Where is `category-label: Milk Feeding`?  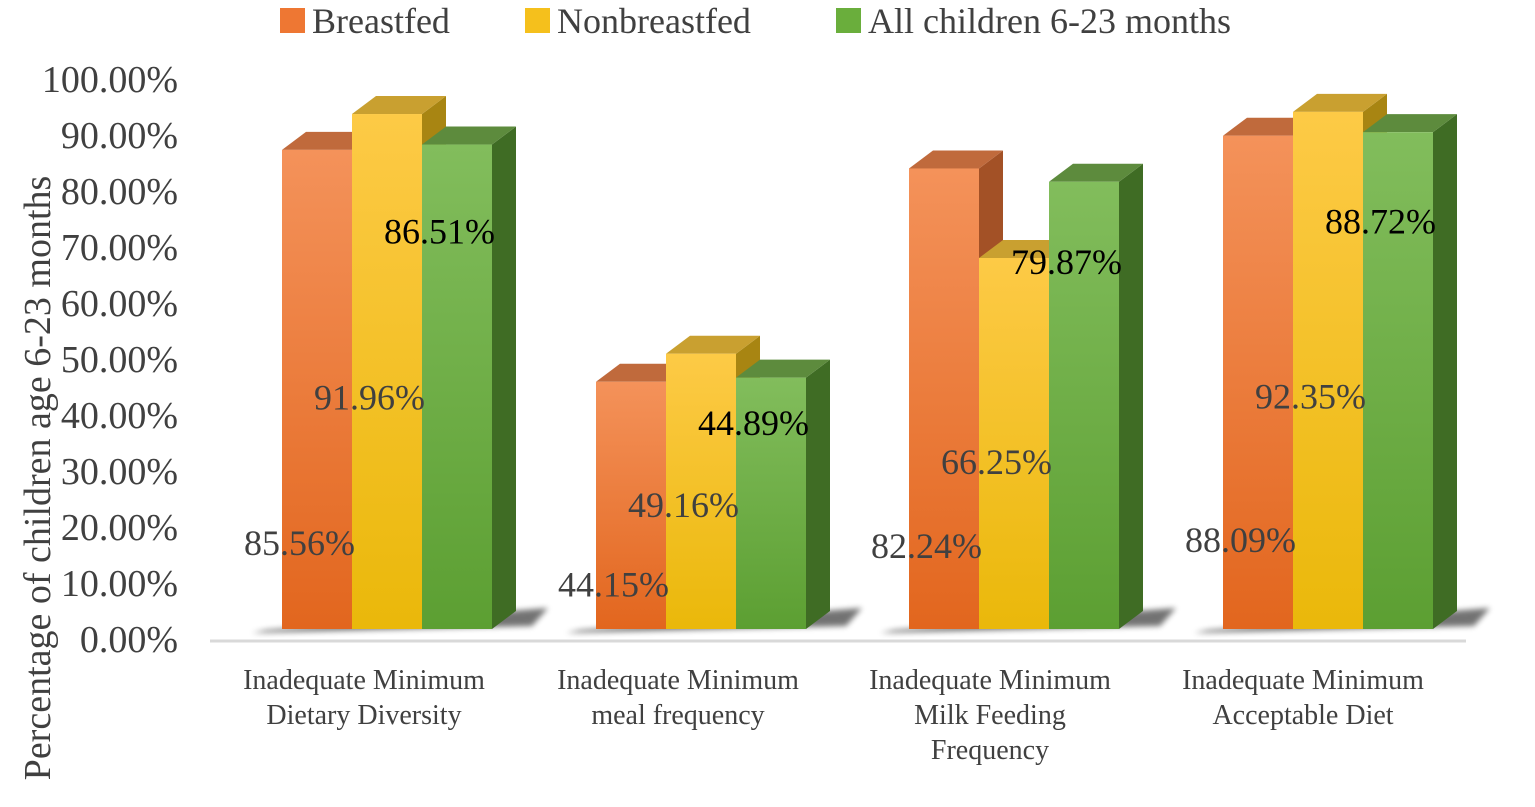
category-label: Milk Feeding is located at coordinates (990, 715).